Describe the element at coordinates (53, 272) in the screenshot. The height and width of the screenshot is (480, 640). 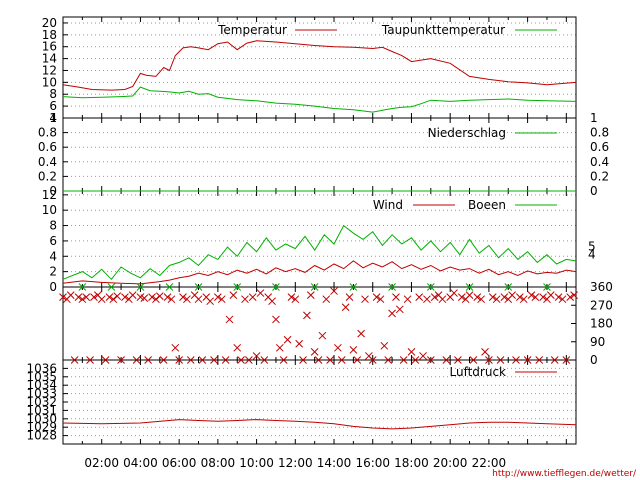
I see `y-tick-label: 2` at that location.